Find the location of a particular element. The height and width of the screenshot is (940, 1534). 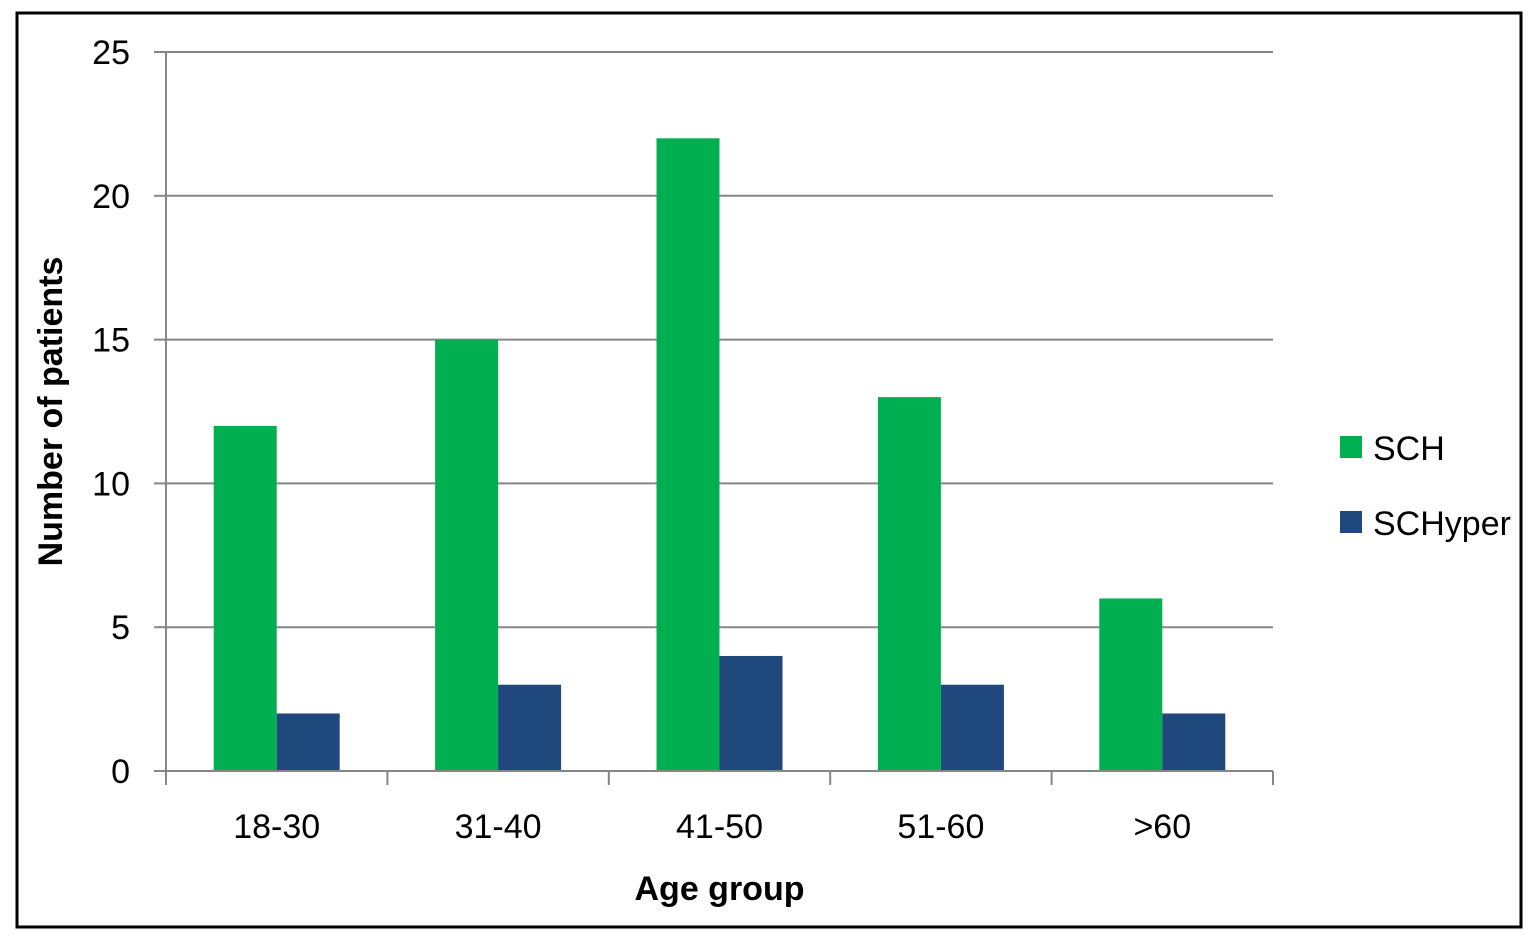

legend-label-sch: SCH is located at coordinates (1409, 449).